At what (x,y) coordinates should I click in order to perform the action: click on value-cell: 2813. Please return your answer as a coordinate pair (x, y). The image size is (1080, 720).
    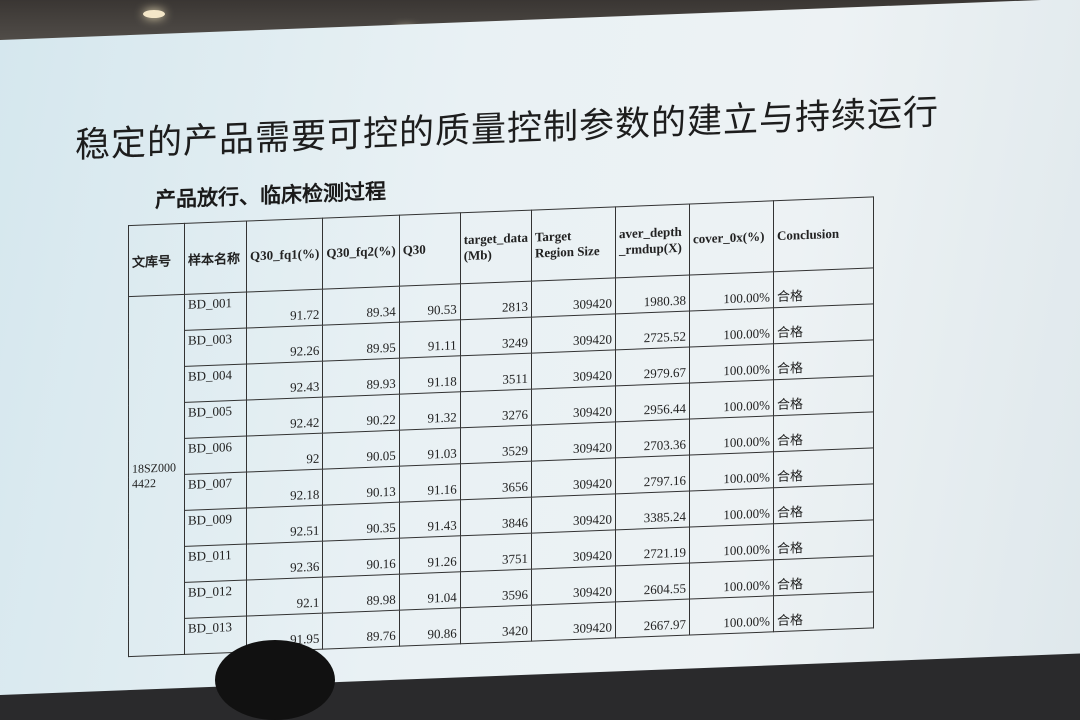
    Looking at the image, I should click on (496, 300).